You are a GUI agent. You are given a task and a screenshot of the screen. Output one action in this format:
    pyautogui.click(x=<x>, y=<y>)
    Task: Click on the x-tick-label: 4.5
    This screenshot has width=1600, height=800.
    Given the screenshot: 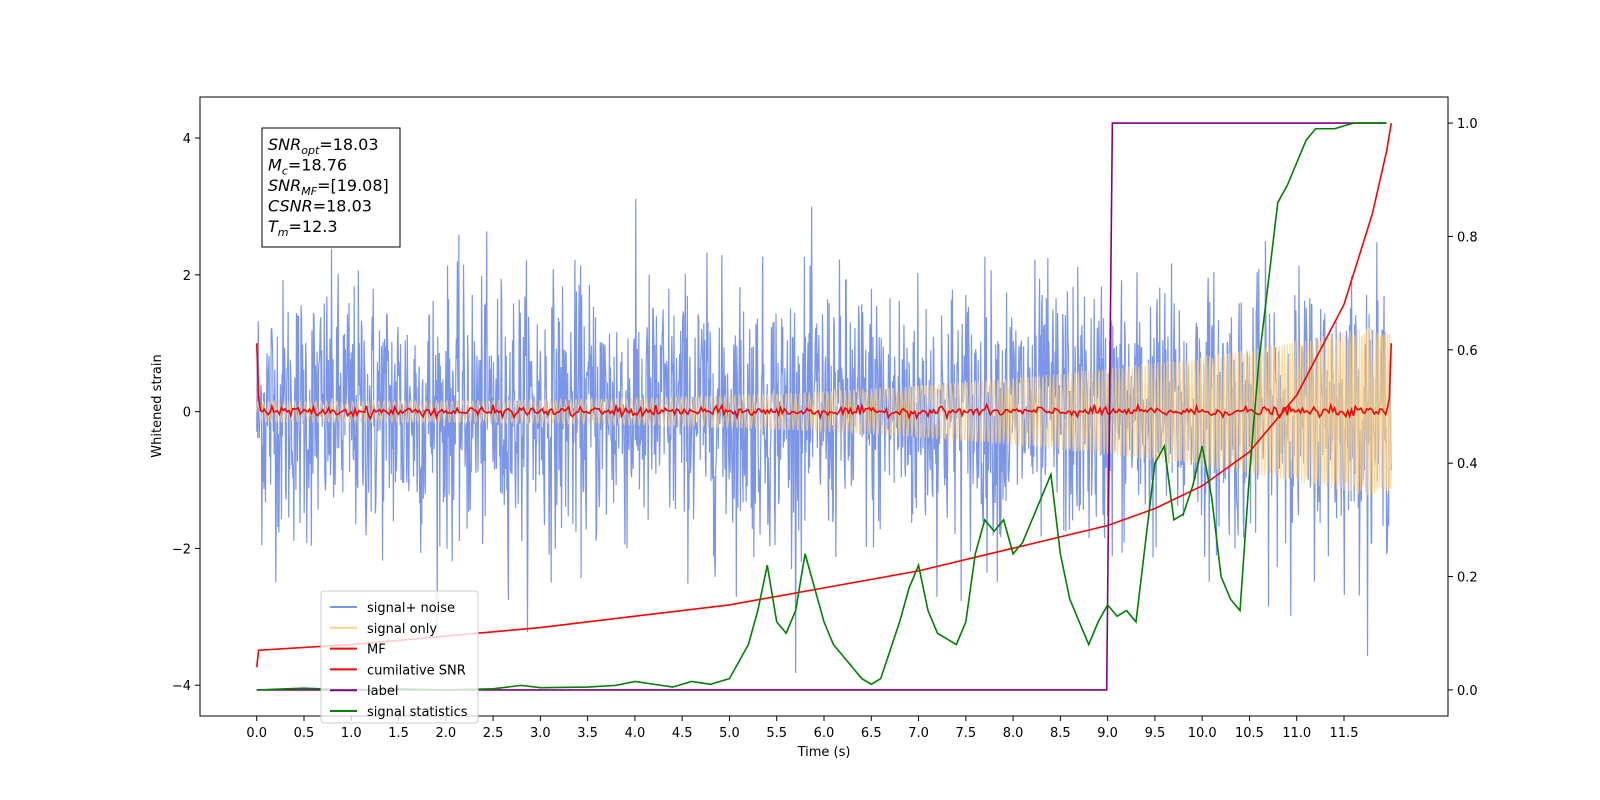 What is the action you would take?
    pyautogui.click(x=682, y=733)
    